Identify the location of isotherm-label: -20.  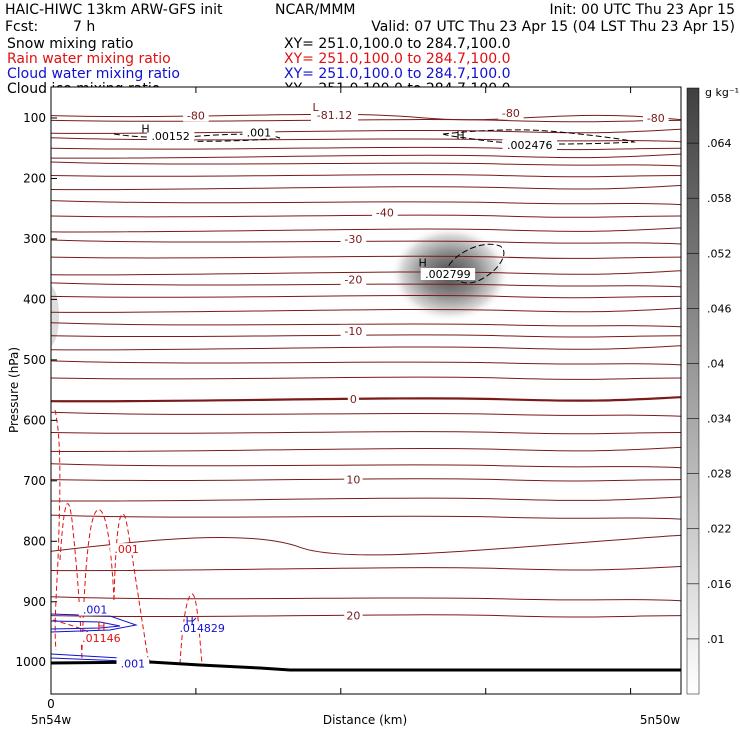
(353, 279).